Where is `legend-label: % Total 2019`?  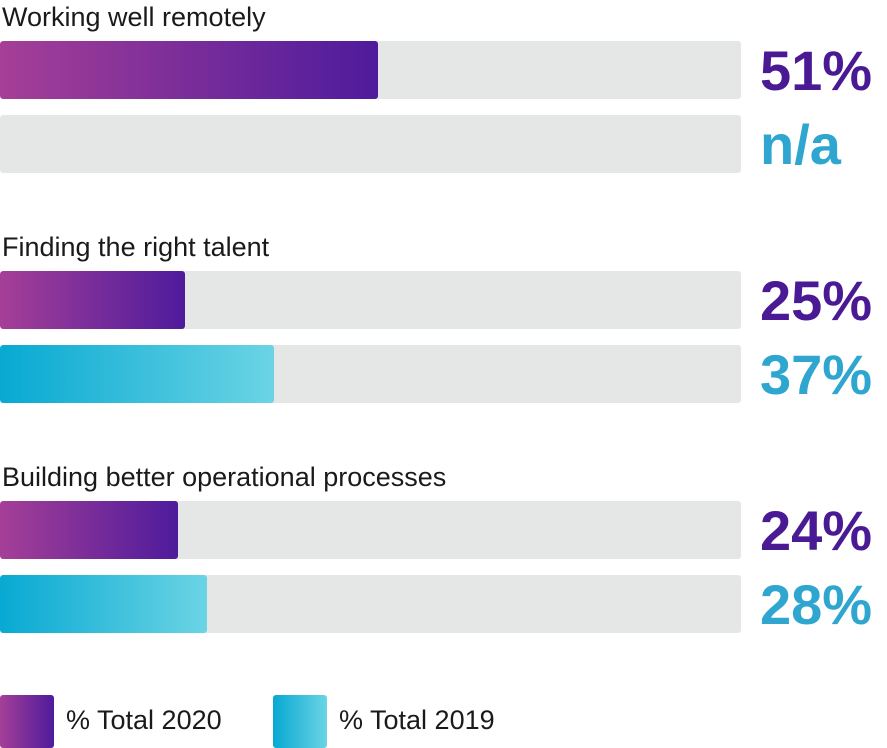 legend-label: % Total 2019 is located at coordinates (417, 720).